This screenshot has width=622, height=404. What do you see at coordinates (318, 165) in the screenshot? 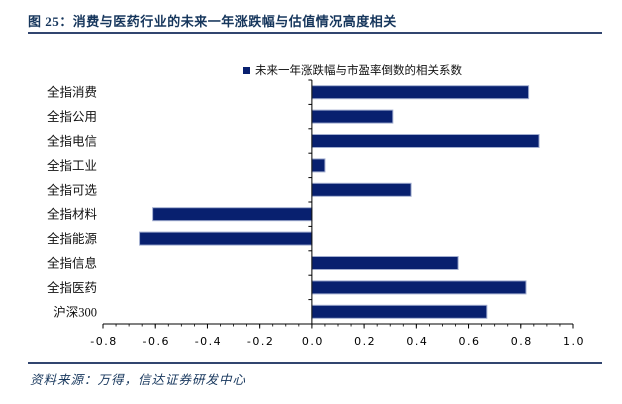
I see `bar-全指工业` at bounding box center [318, 165].